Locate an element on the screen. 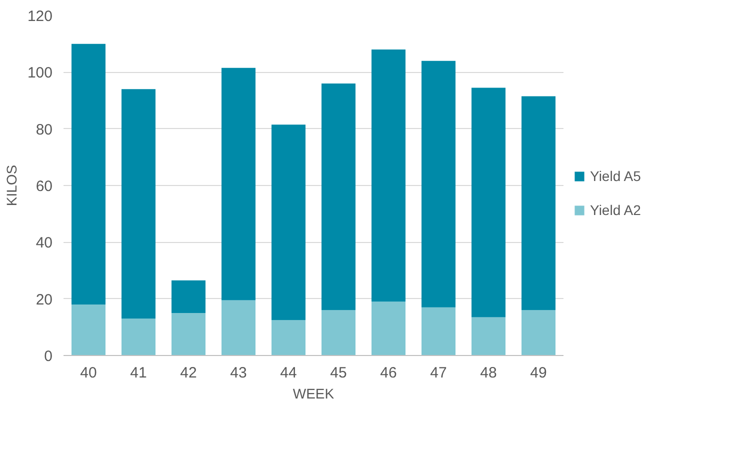 Image resolution: width=750 pixels, height=457 pixels. y-axis-title: KILOS is located at coordinates (11, 185).